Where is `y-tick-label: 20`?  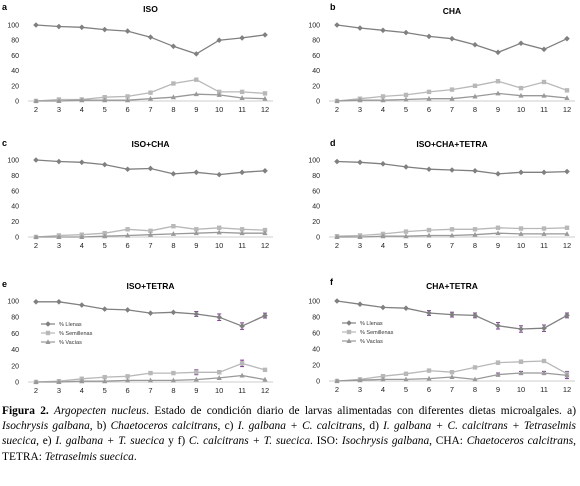 y-tick-label: 20 is located at coordinates (316, 86).